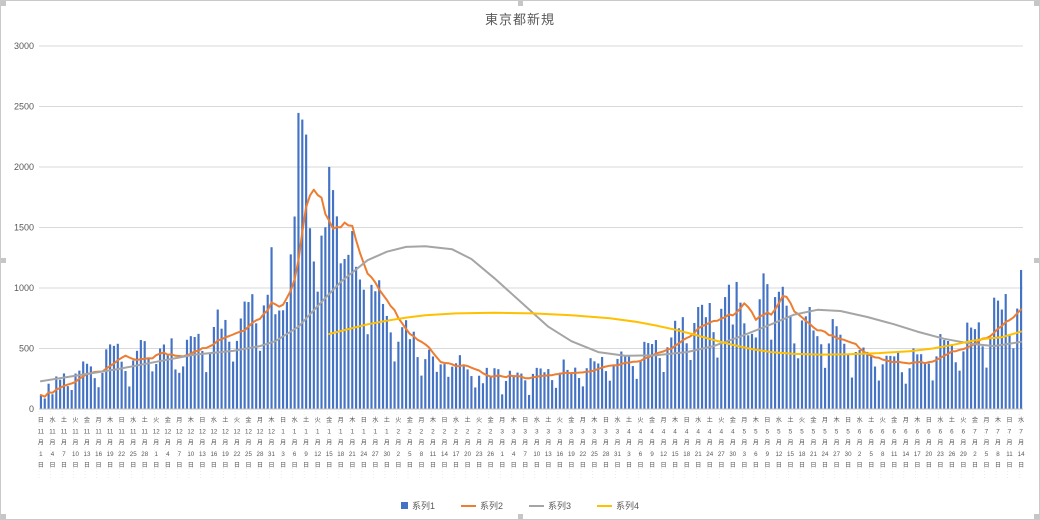  I want to click on x-label-separators, so click(529, 445).